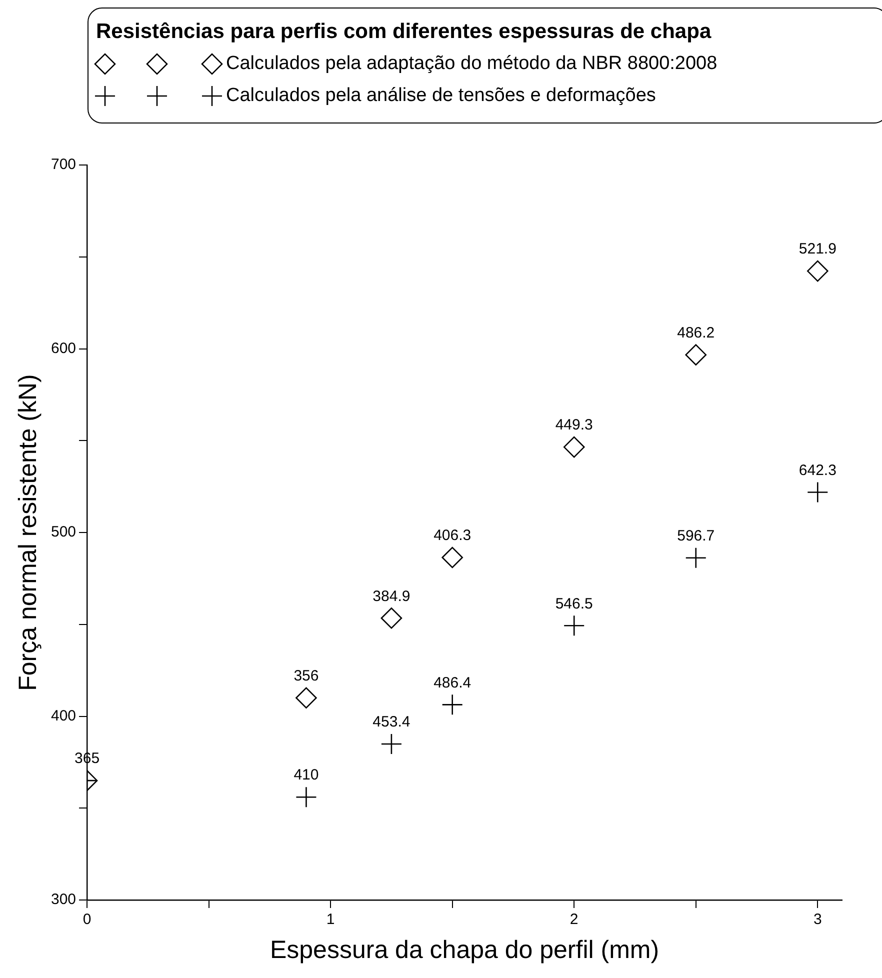  Describe the element at coordinates (404, 31) in the screenshot. I see `legend-title: Resistências para perfis com diferentes espessuras de chapa` at that location.